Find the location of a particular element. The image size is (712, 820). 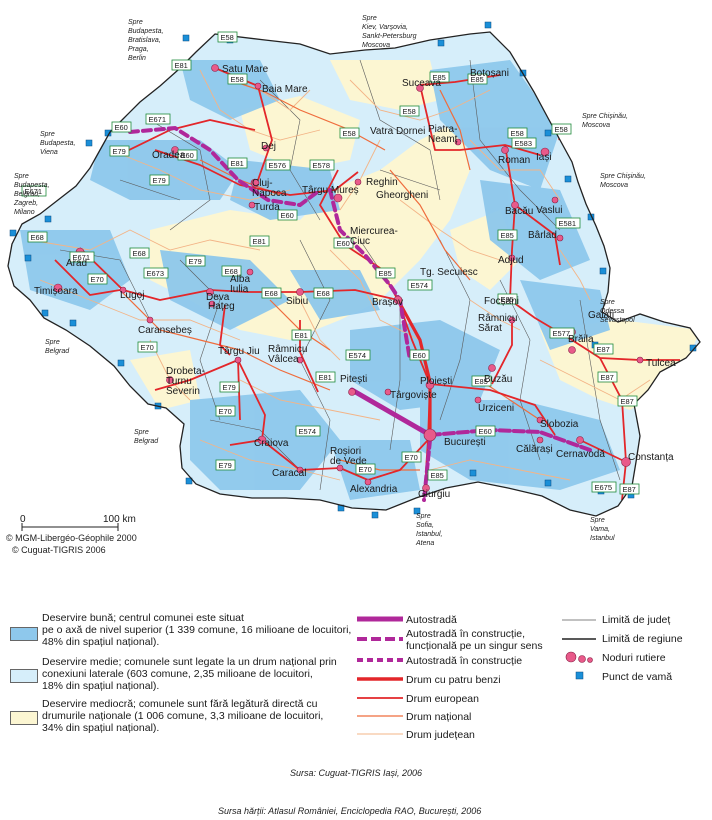

node-timisoara is located at coordinates (58, 288).